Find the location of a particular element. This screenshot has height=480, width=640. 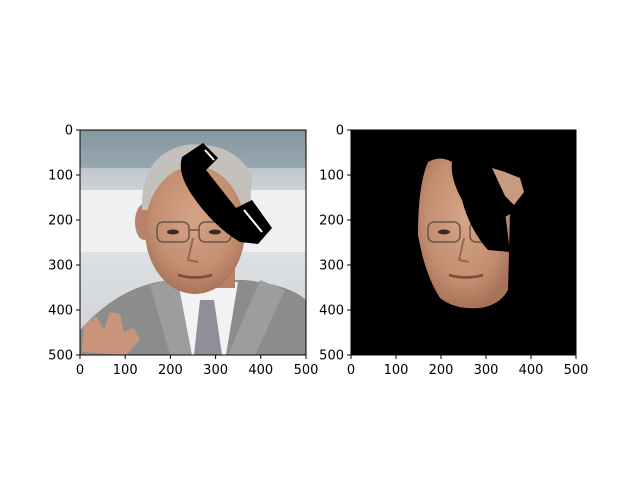

right-eye is located at coordinates (215, 232).